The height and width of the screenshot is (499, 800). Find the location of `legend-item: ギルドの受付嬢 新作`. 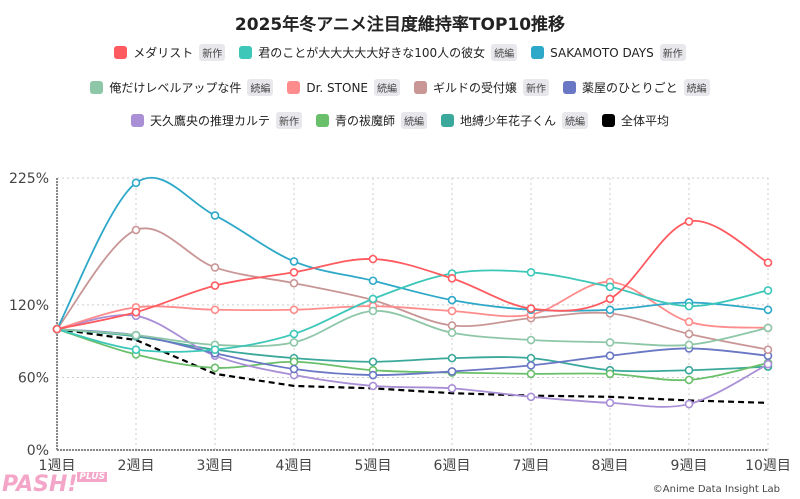

legend-item: ギルドの受付嬢 新作 is located at coordinates (482, 87).